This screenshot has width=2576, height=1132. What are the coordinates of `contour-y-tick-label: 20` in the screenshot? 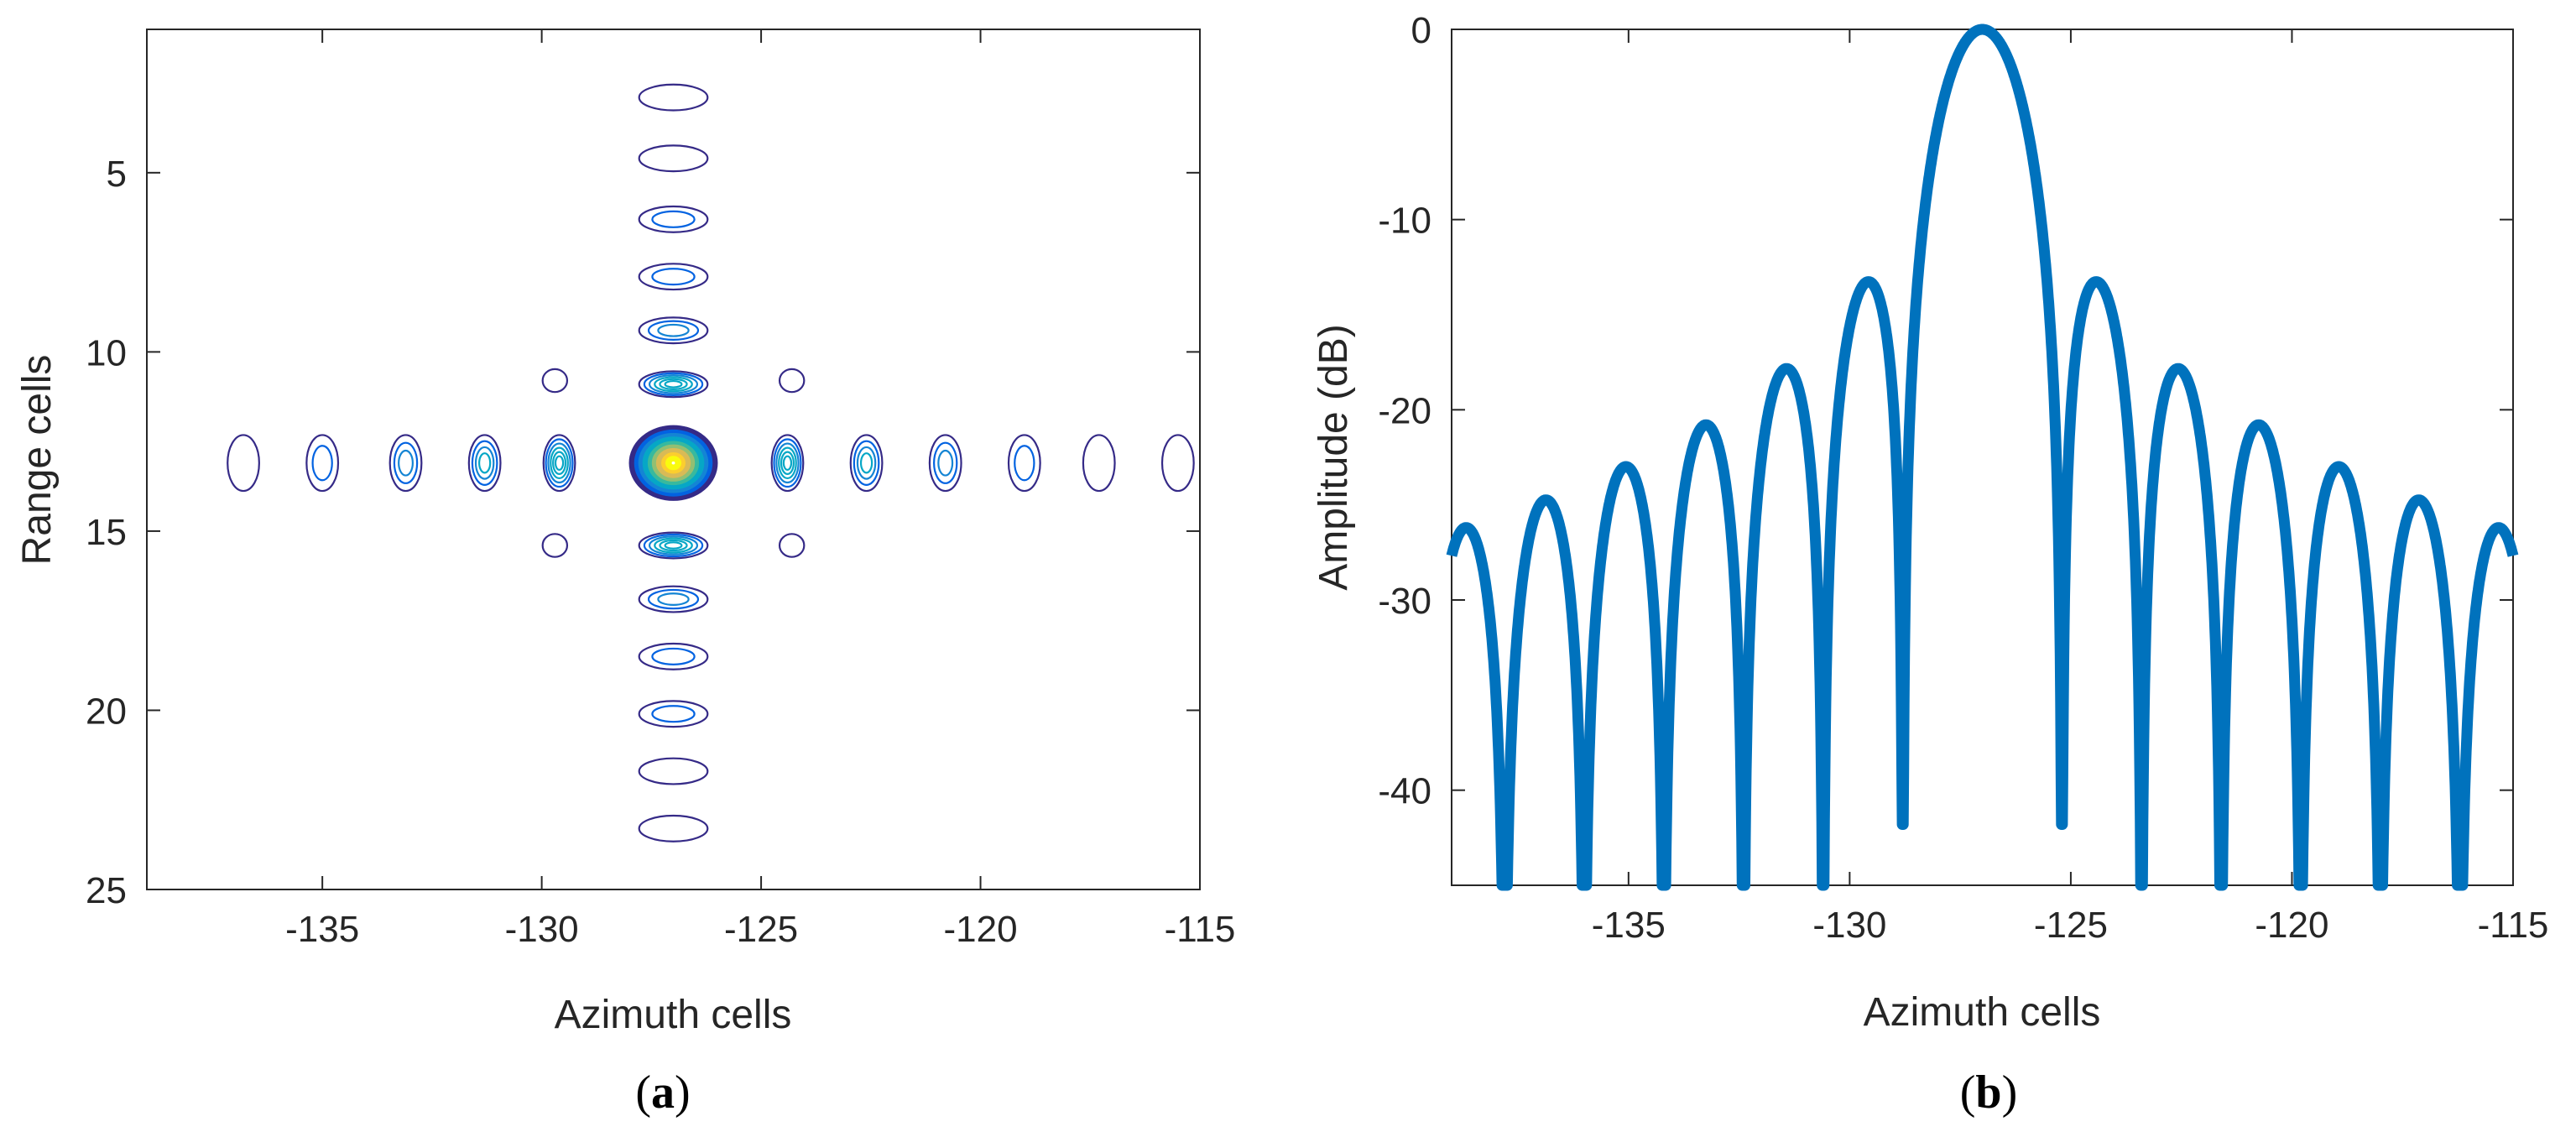 It's located at (106, 712).